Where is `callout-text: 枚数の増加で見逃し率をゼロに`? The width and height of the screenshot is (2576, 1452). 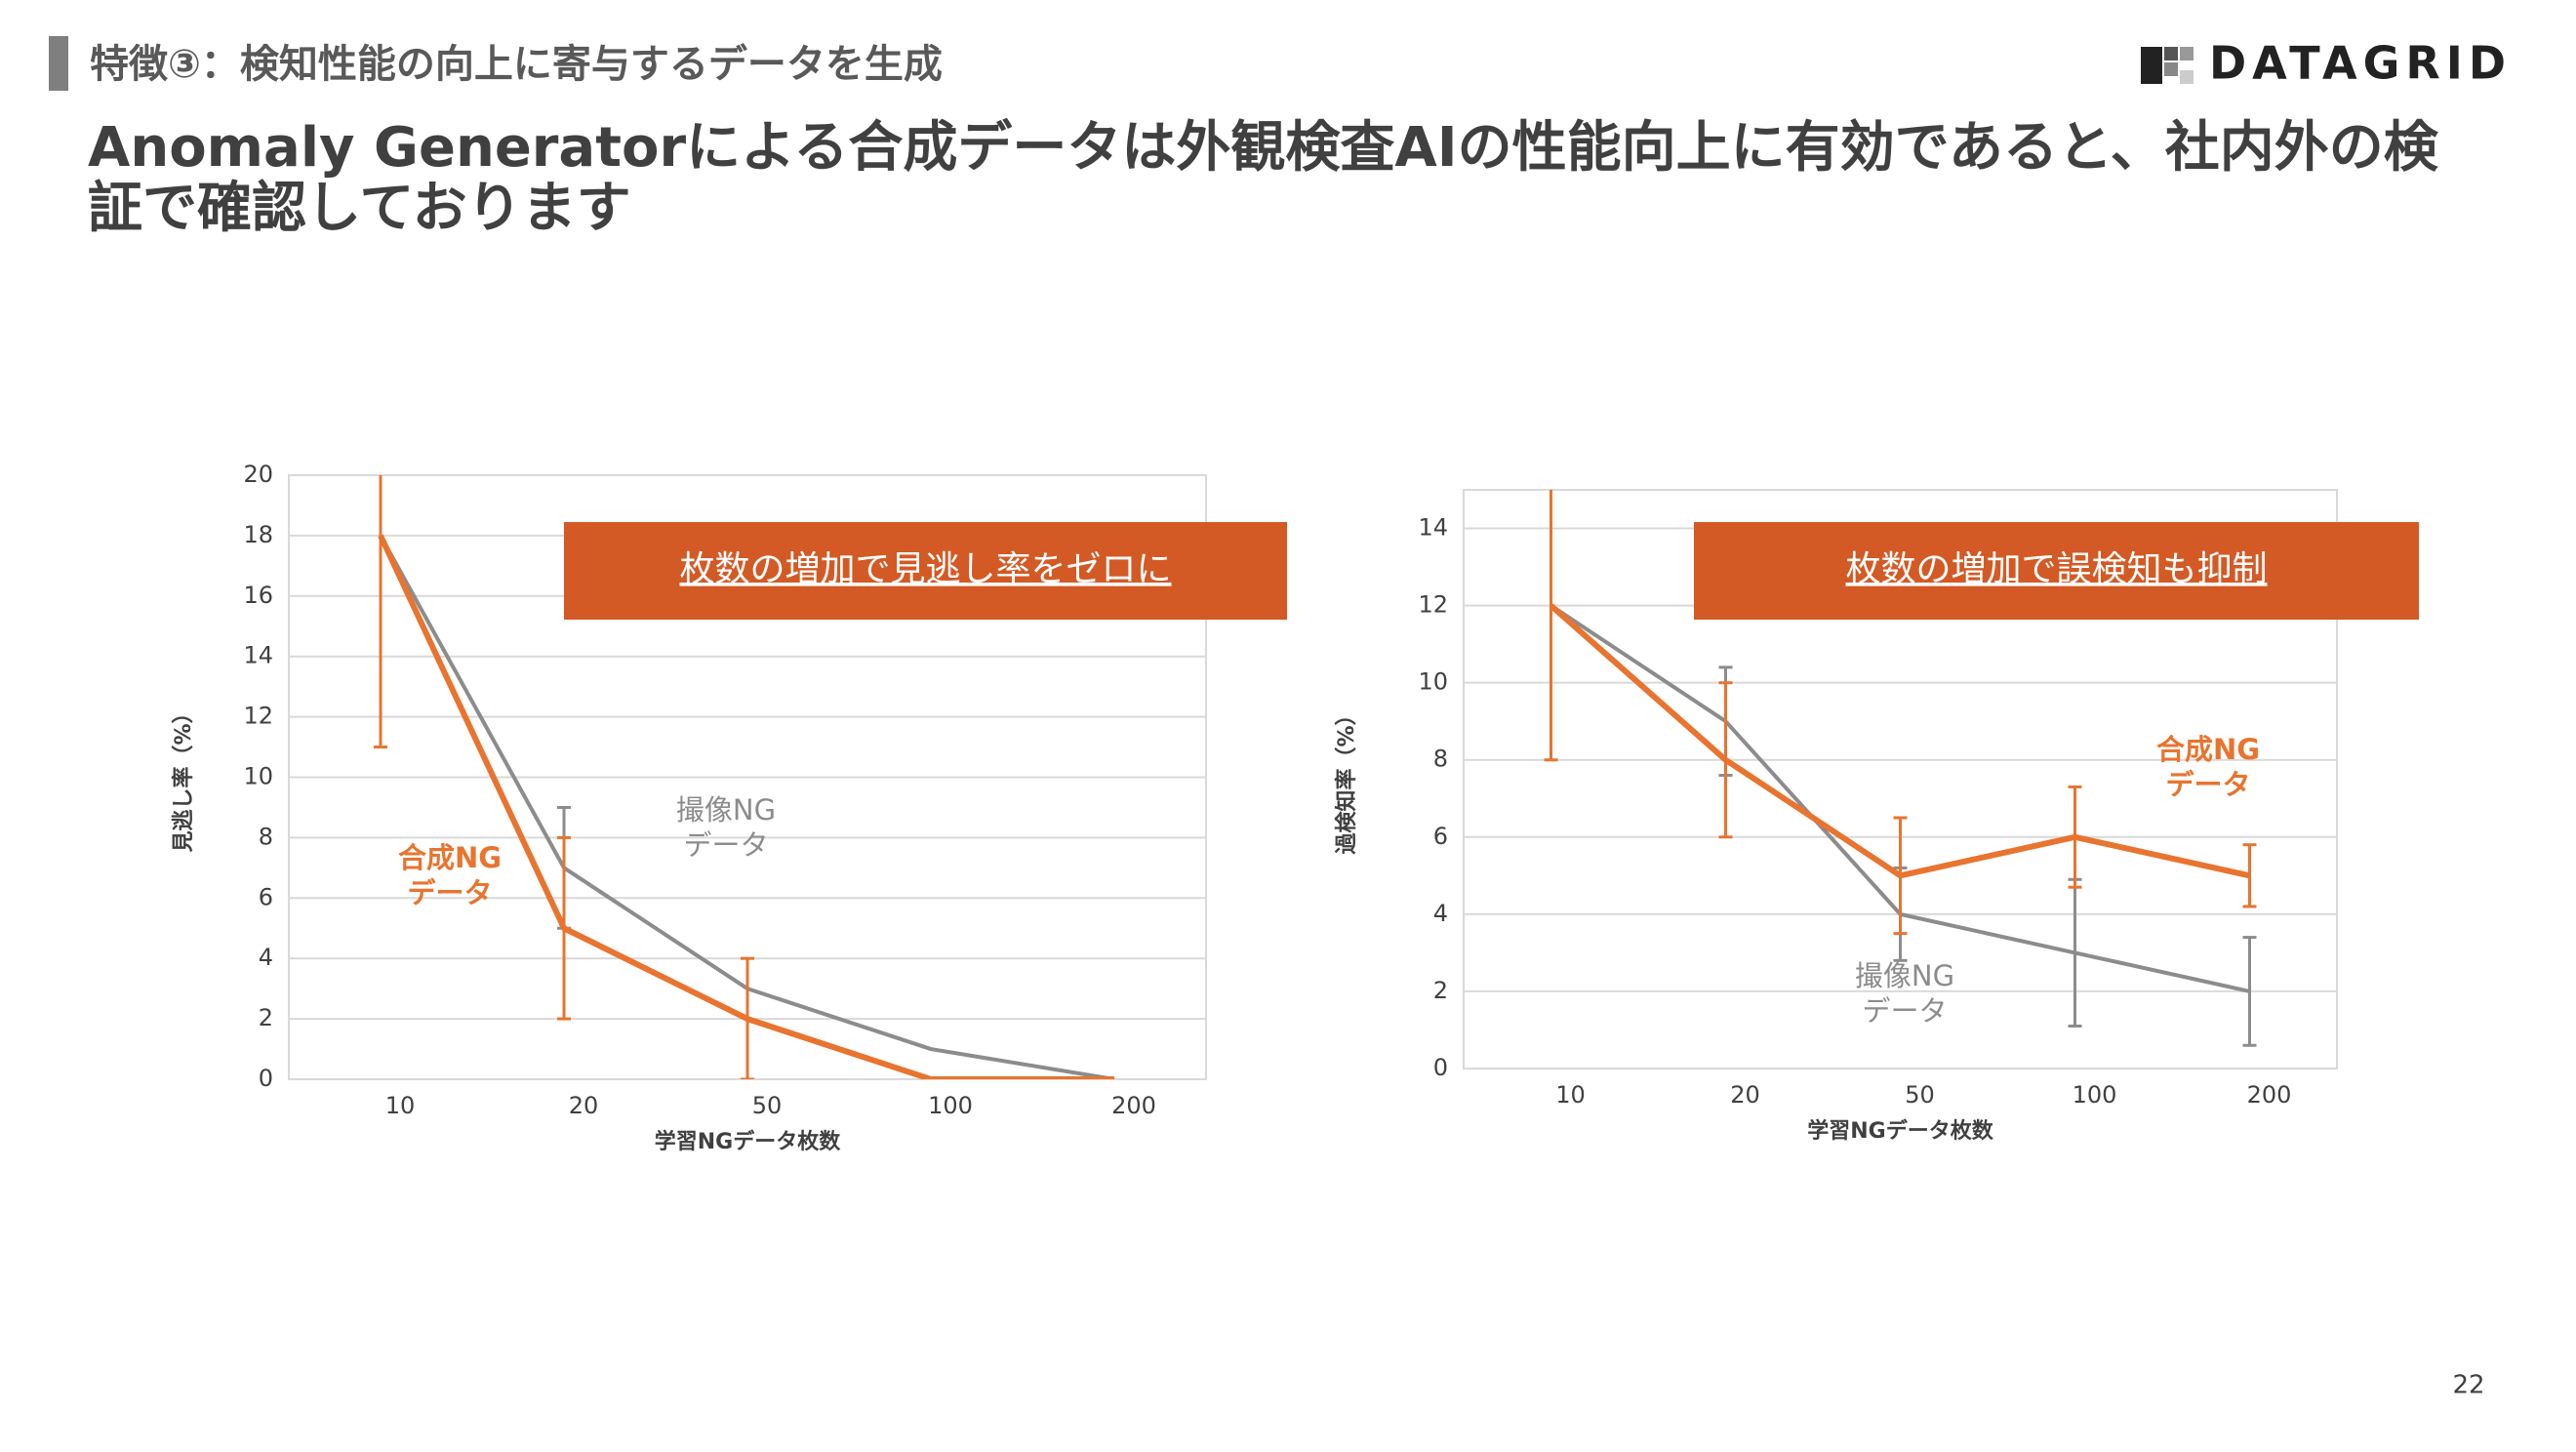 callout-text: 枚数の増加で見逃し率をゼロに is located at coordinates (925, 569).